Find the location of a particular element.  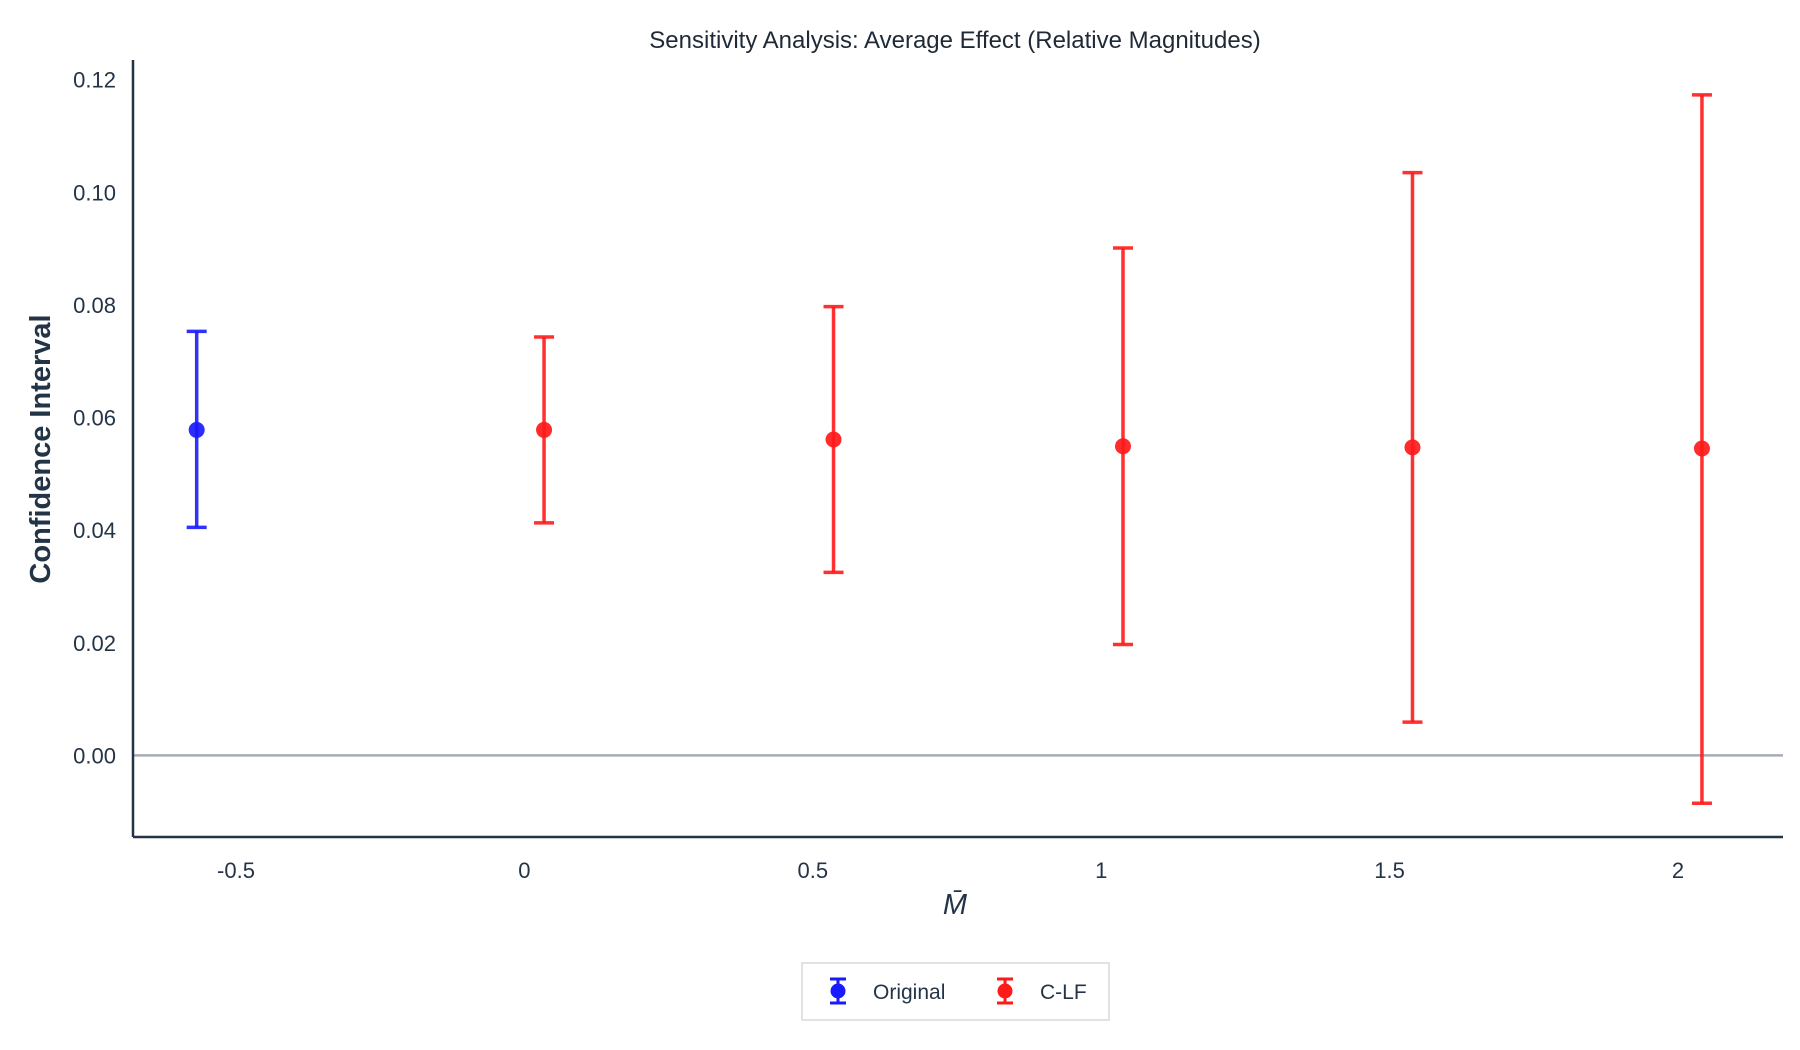

legend-box is located at coordinates (955, 991).